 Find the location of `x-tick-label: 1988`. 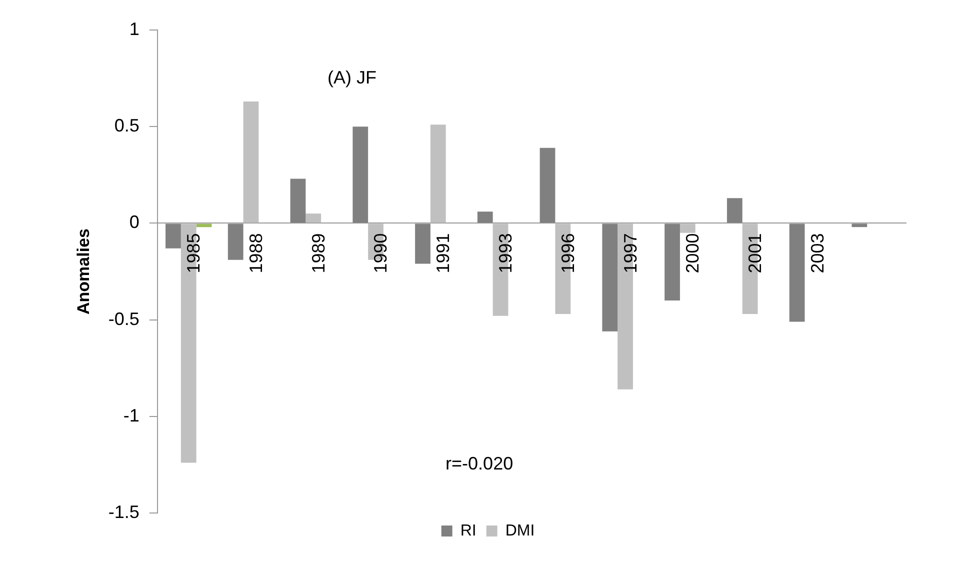

x-tick-label: 1988 is located at coordinates (256, 253).